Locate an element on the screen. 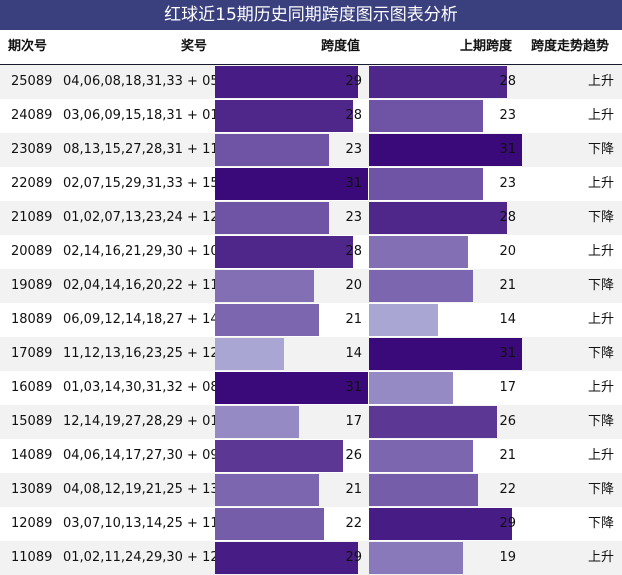 The height and width of the screenshot is (575, 622). period-cell: 11089 is located at coordinates (32, 557).